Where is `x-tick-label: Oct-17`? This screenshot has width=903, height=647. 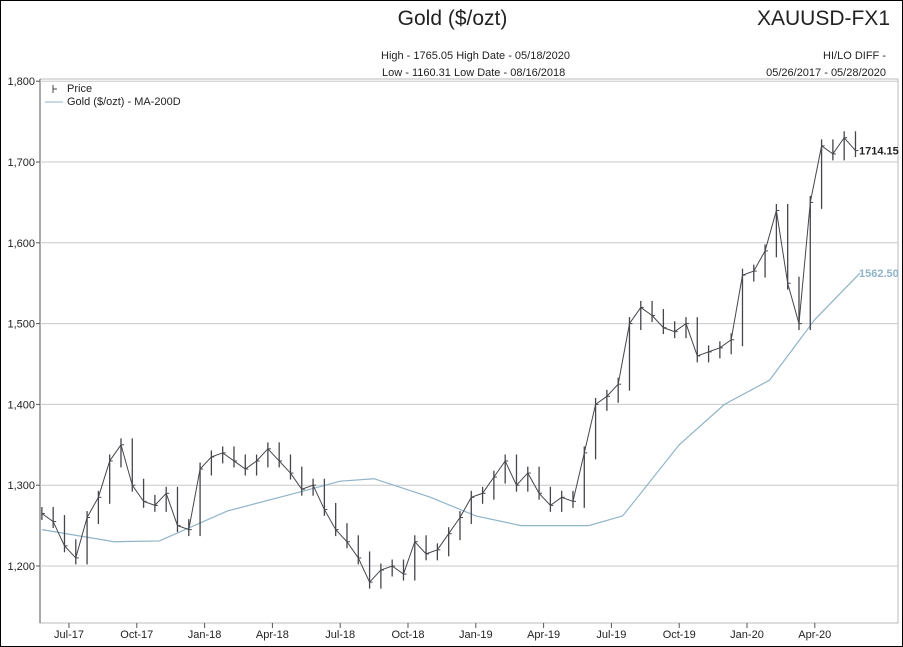 x-tick-label: Oct-17 is located at coordinates (136, 635).